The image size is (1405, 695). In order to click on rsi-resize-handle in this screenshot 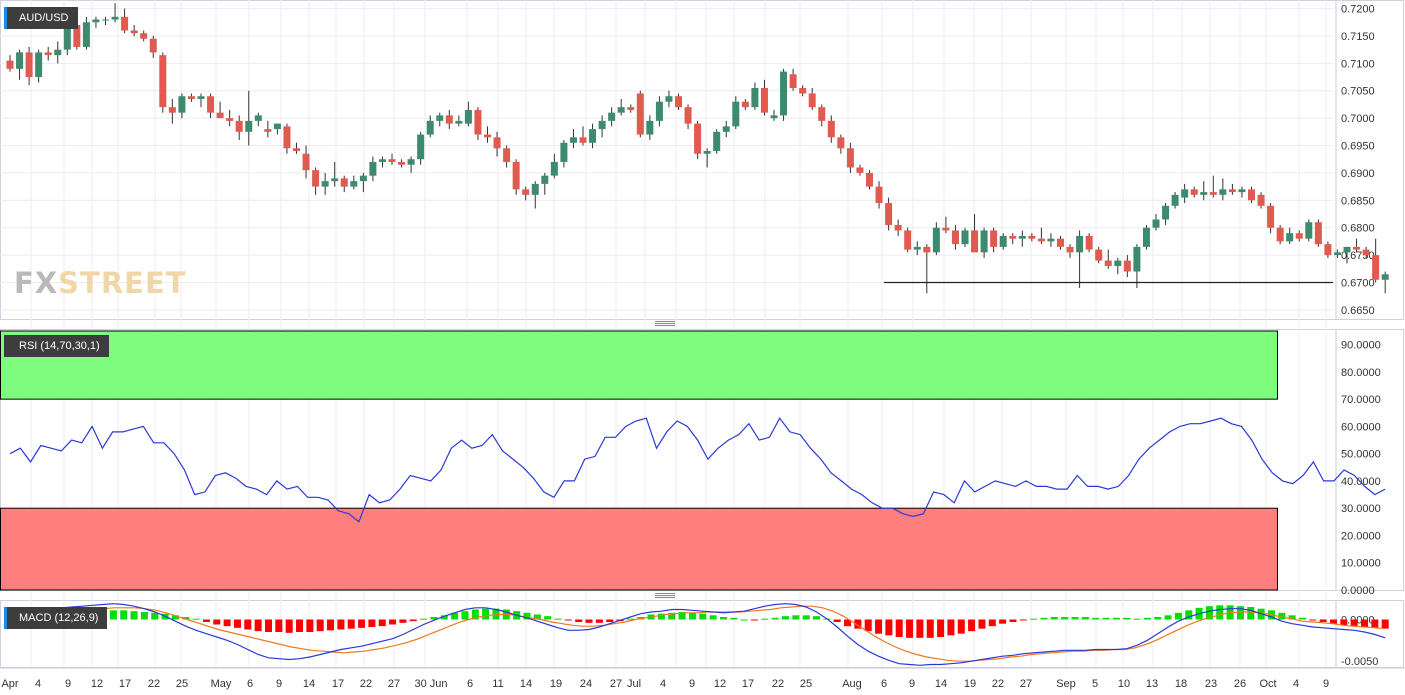, I will do `click(665, 323)`.